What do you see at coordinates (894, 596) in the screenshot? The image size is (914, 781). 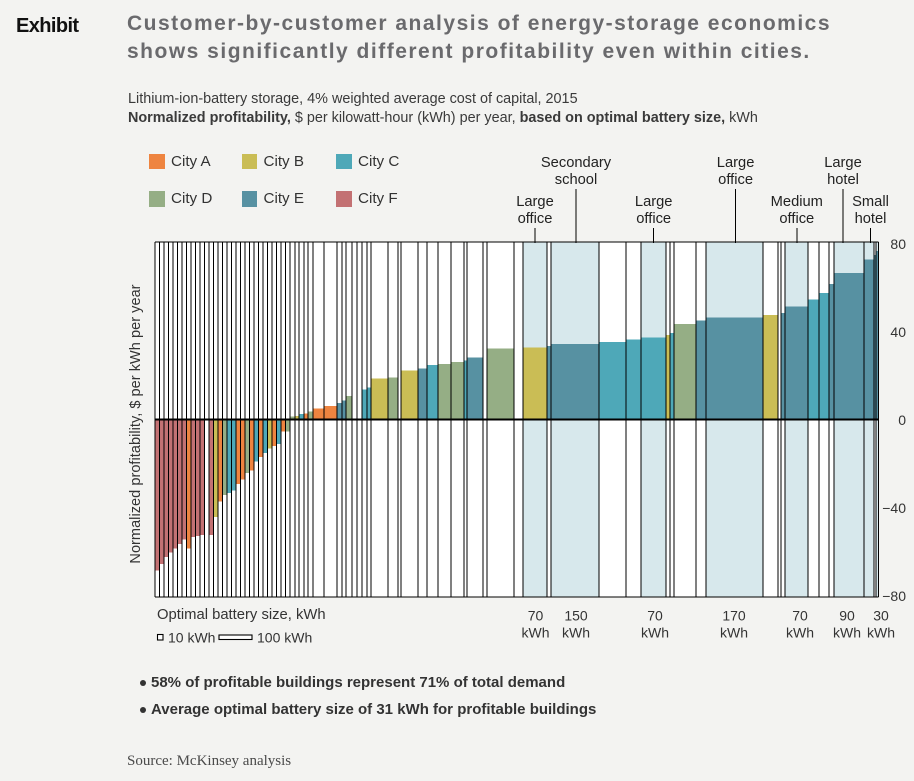 I see `svg-text: −80` at bounding box center [894, 596].